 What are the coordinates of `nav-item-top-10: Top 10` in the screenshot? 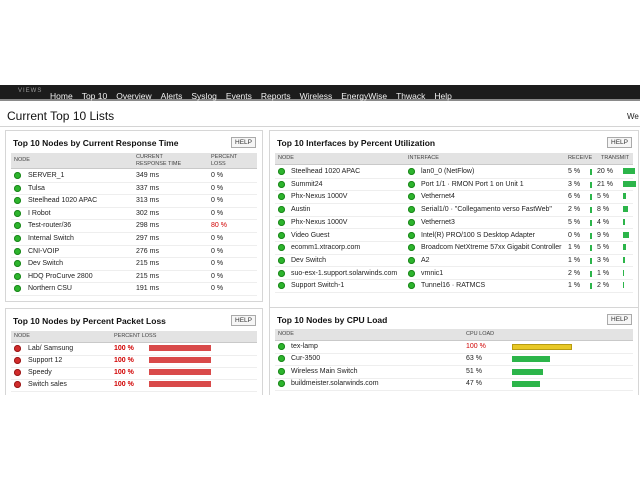 It's located at (94, 96).